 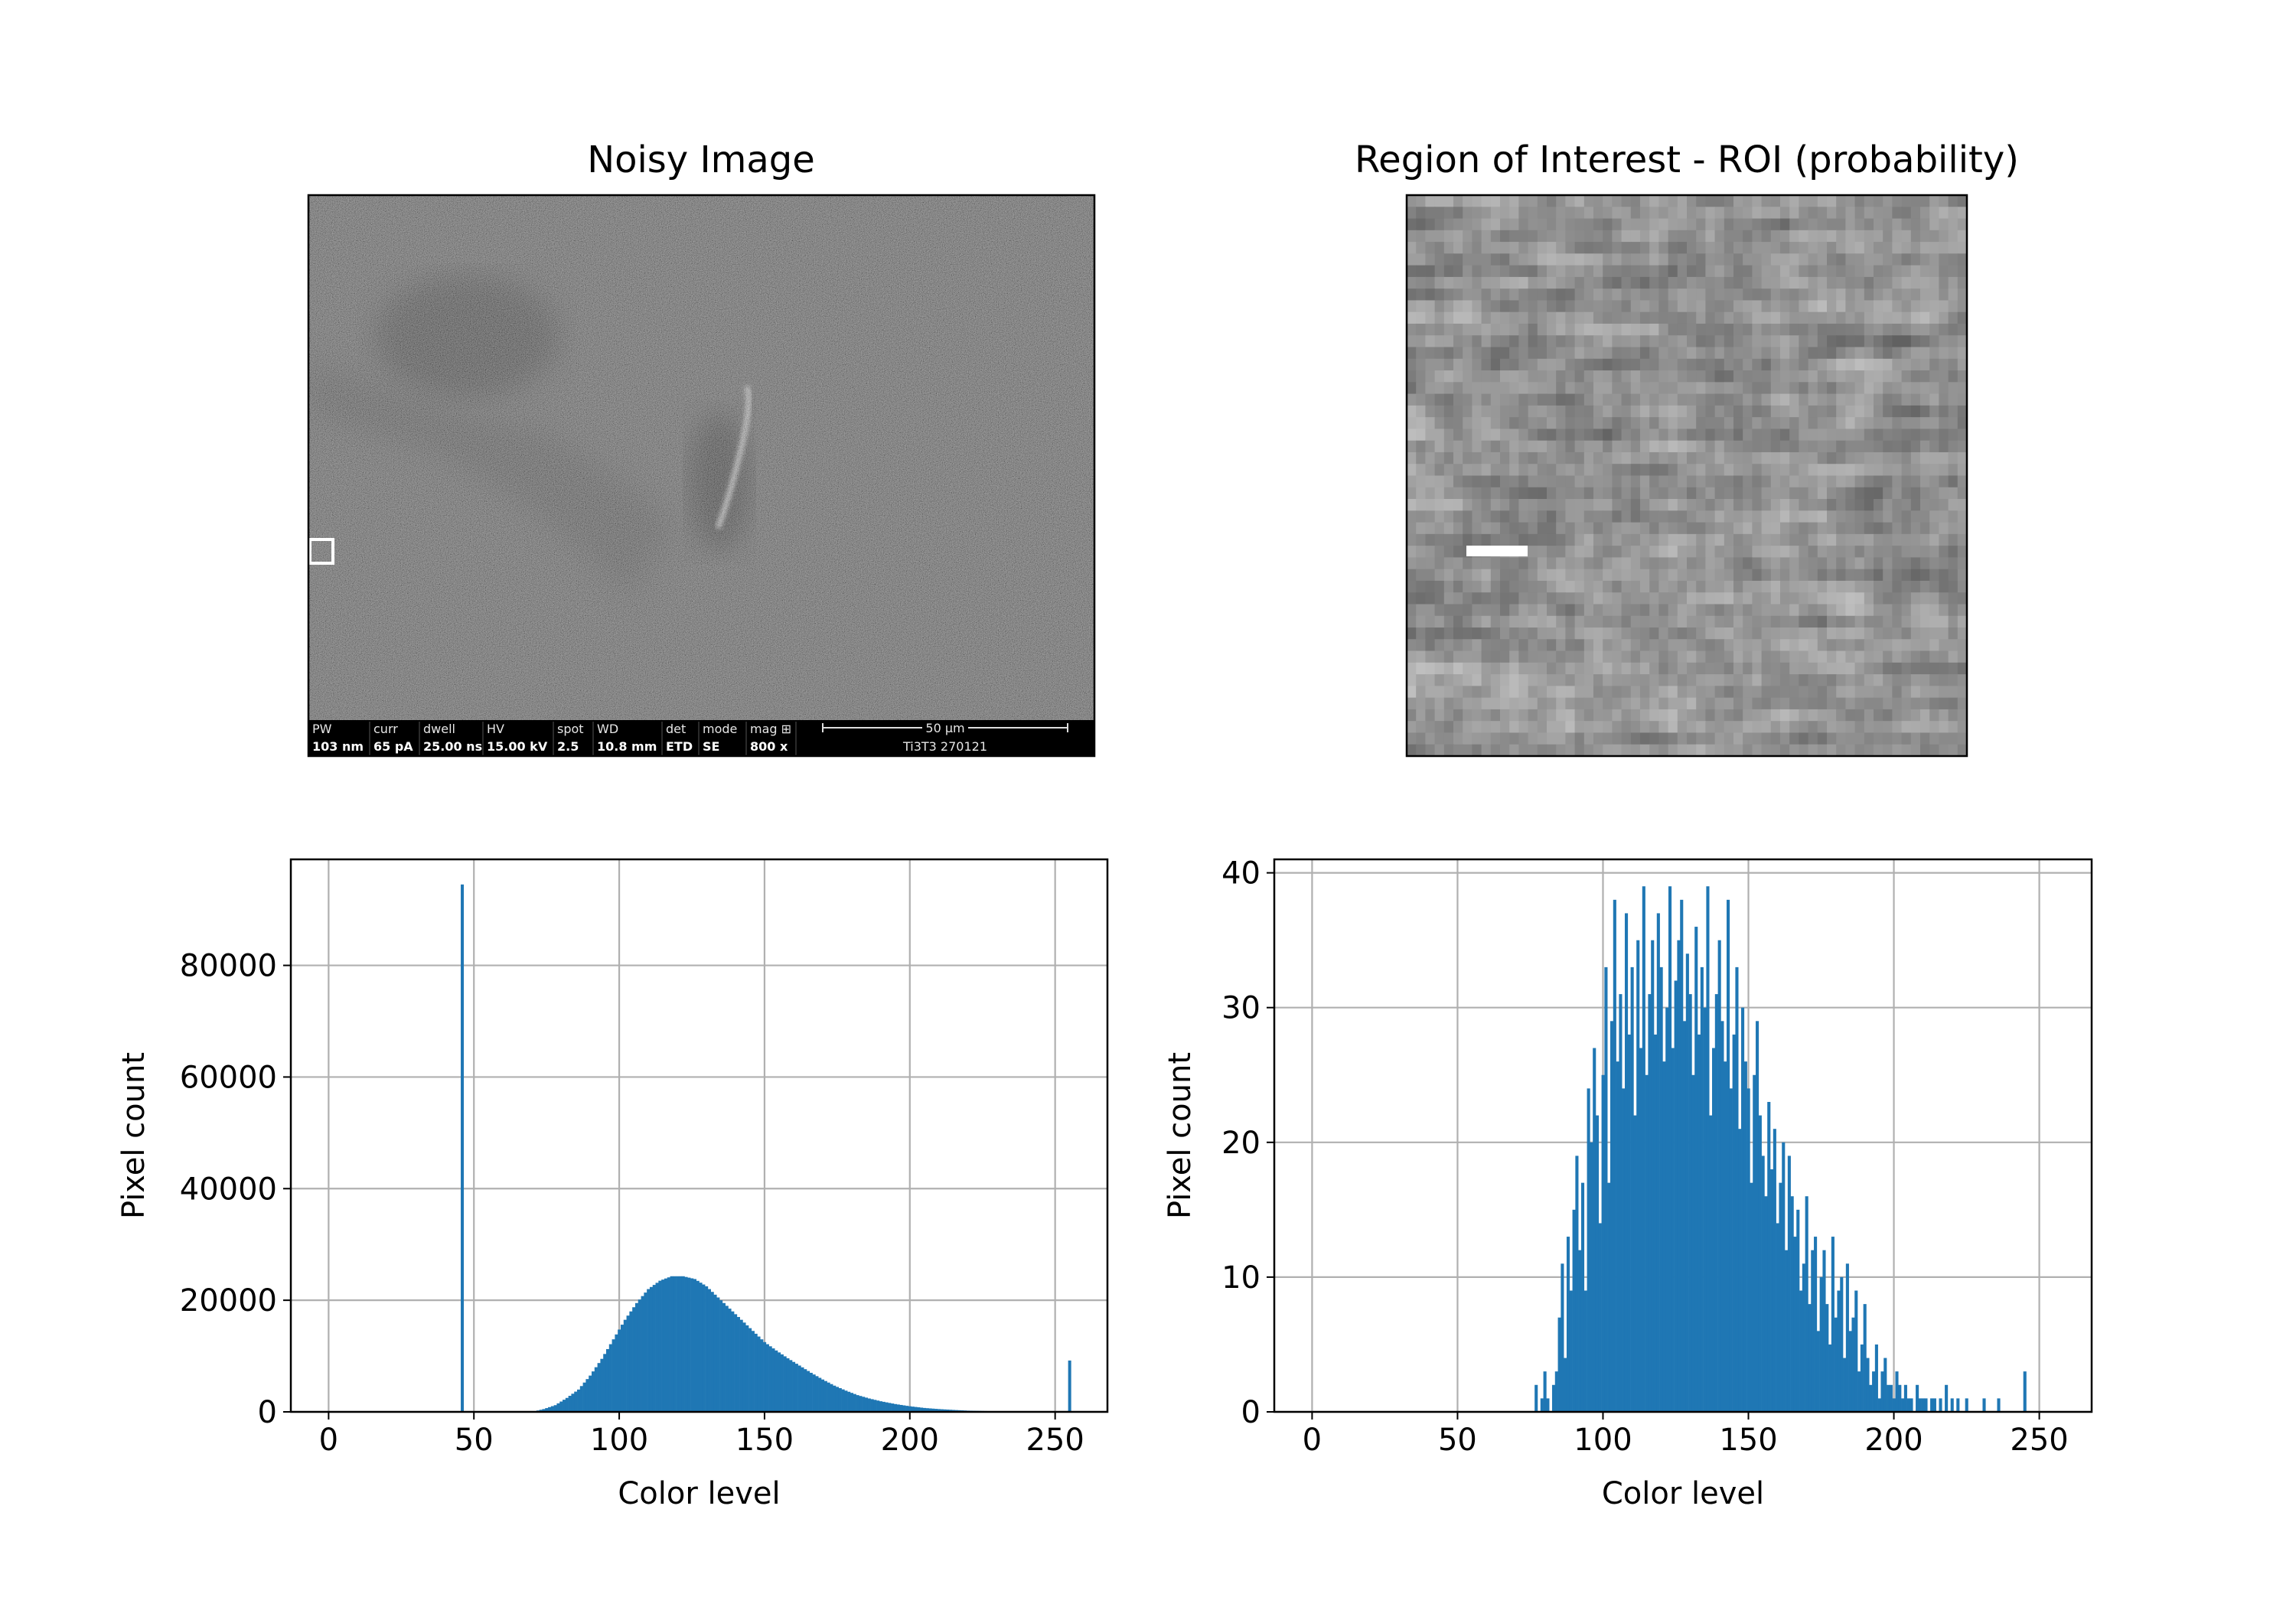 I want to click on y-tick-label: 0, so click(x=1251, y=1412).